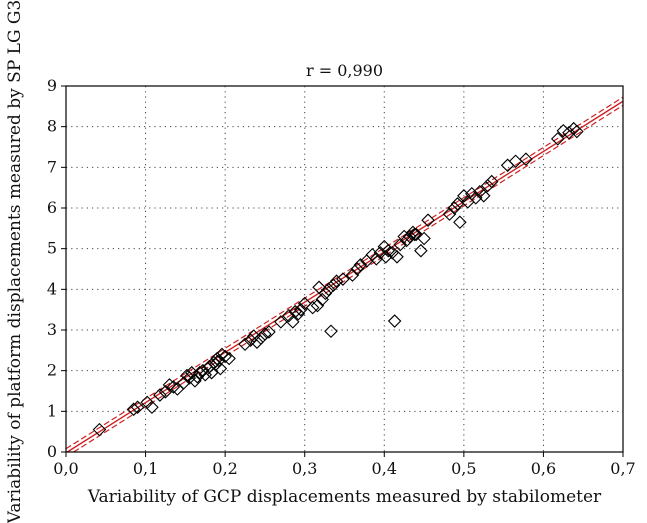 The width and height of the screenshot is (647, 523). Describe the element at coordinates (384, 468) in the screenshot. I see `x-tick-label: 0,4` at that location.